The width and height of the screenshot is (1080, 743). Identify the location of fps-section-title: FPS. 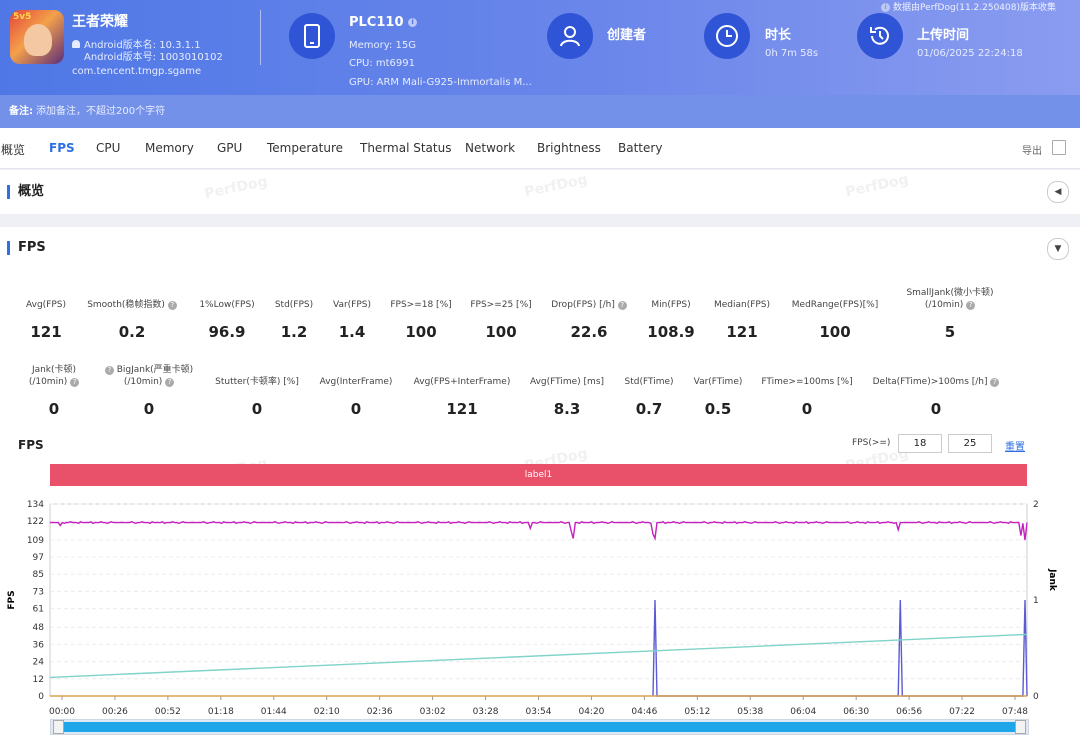
(26, 248).